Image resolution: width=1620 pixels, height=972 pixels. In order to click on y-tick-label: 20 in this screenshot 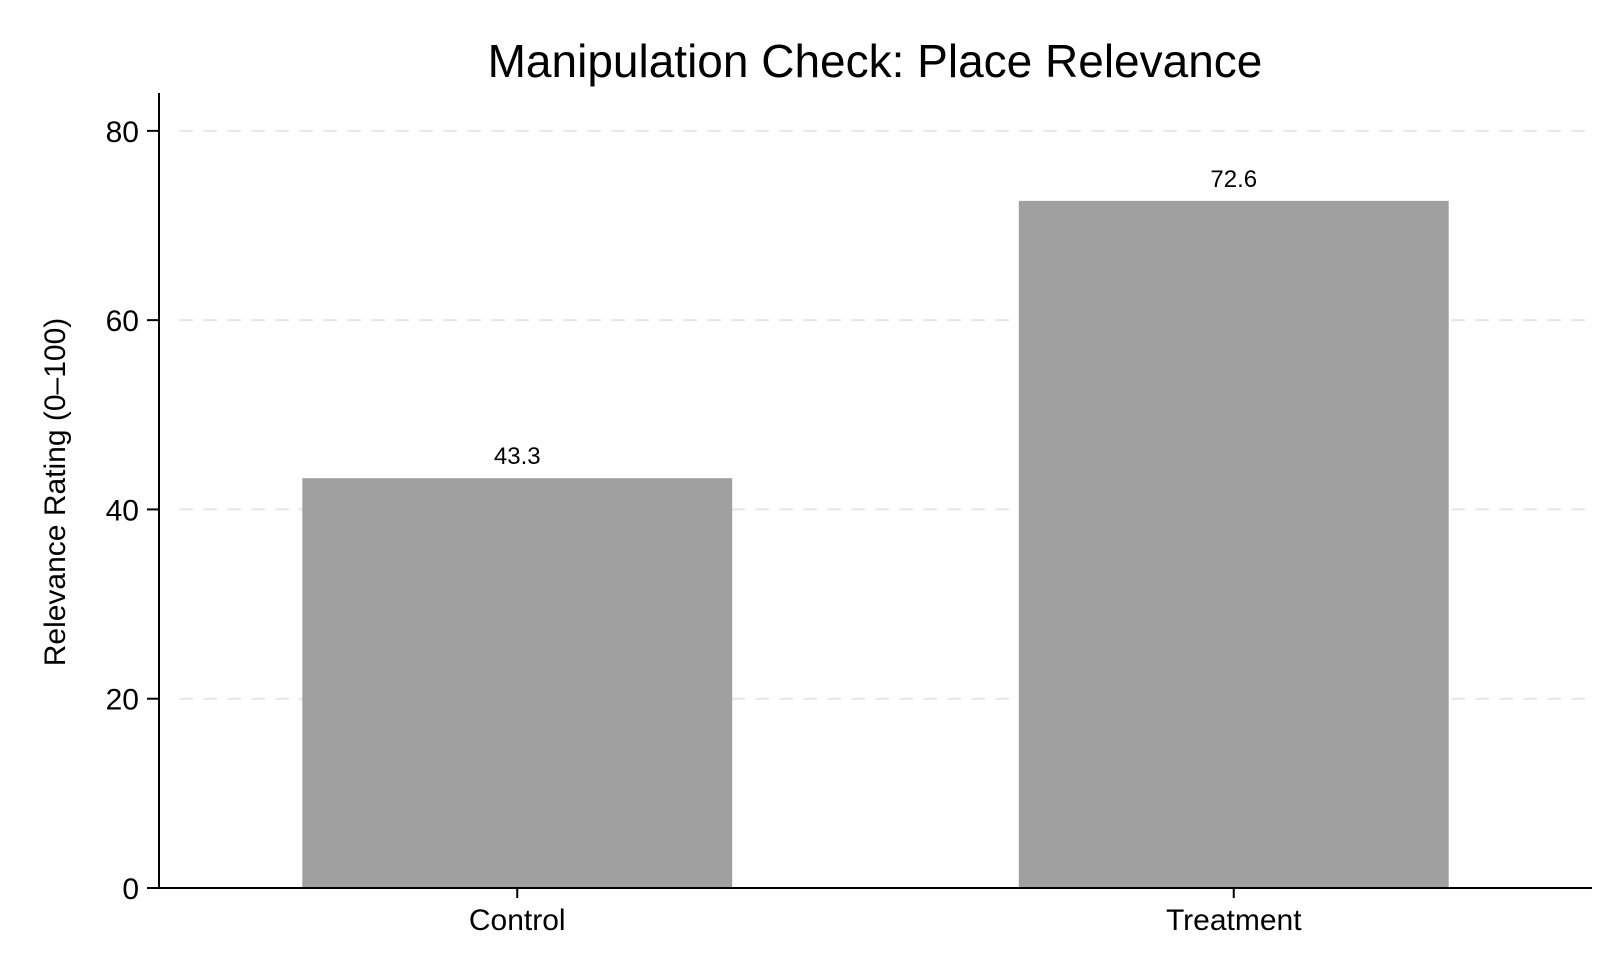, I will do `click(122, 700)`.